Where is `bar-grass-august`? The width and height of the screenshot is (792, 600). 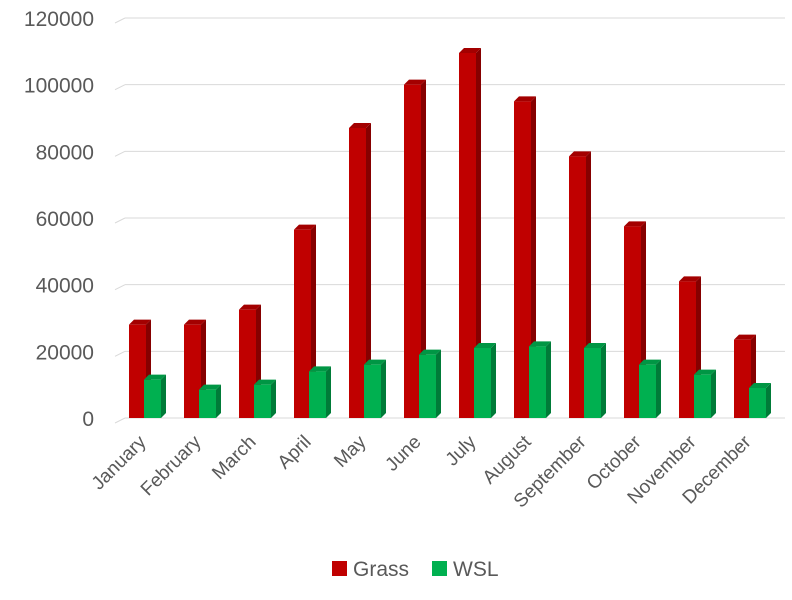
bar-grass-august is located at coordinates (525, 257).